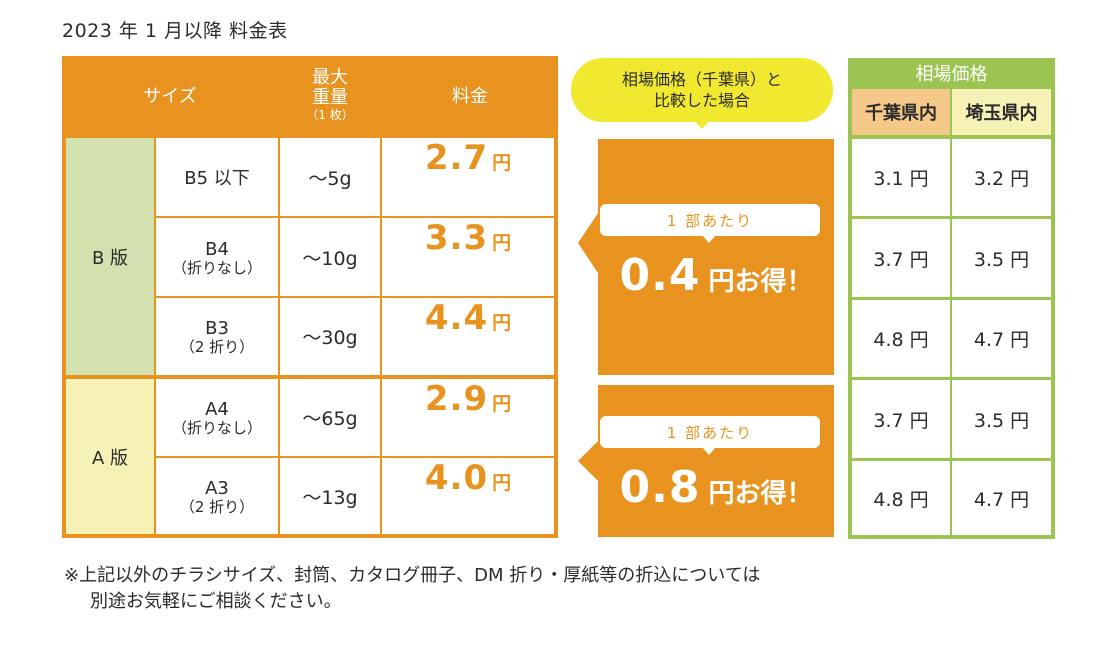  Describe the element at coordinates (901, 258) in the screenshot. I see `market-row-2-chiba: 3.7 円` at that location.